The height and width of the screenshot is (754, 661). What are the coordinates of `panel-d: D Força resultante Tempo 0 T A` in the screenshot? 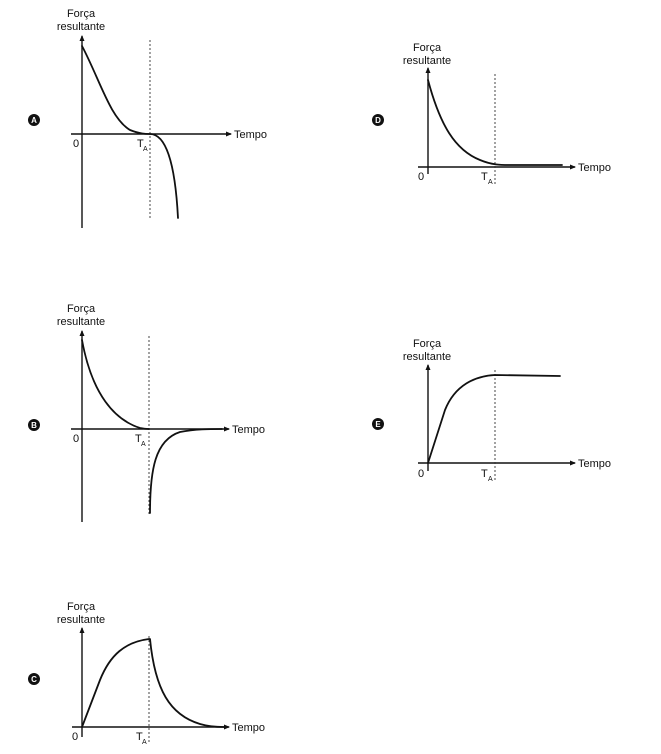 It's located at (491, 114).